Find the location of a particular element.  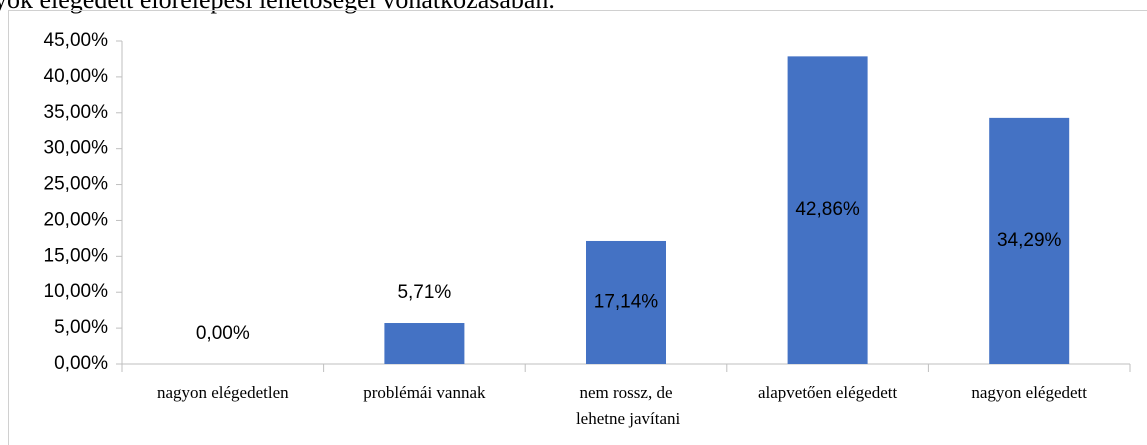

y-tick-label: 10,00% is located at coordinates (76, 291).